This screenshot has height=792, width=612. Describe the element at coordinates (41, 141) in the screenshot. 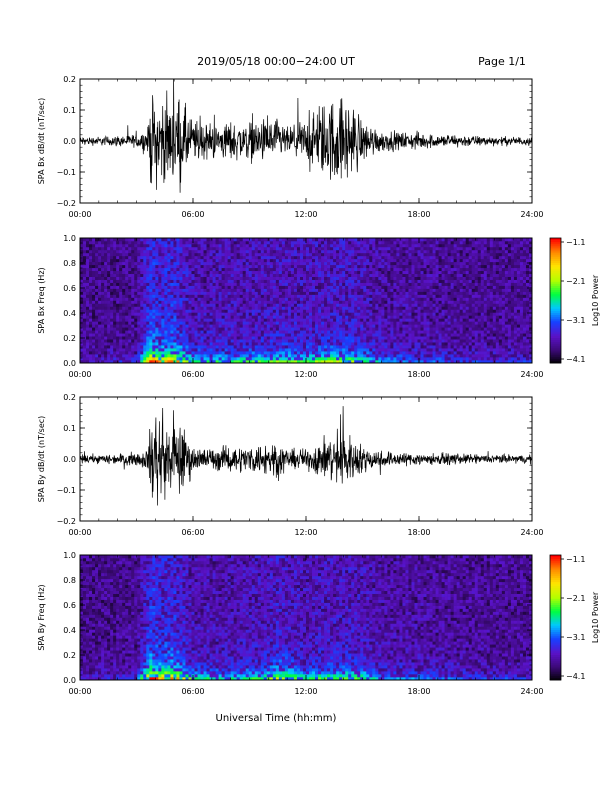

I see `y-axis-label: SPA Bx dB/dt (nT/sec)` at that location.